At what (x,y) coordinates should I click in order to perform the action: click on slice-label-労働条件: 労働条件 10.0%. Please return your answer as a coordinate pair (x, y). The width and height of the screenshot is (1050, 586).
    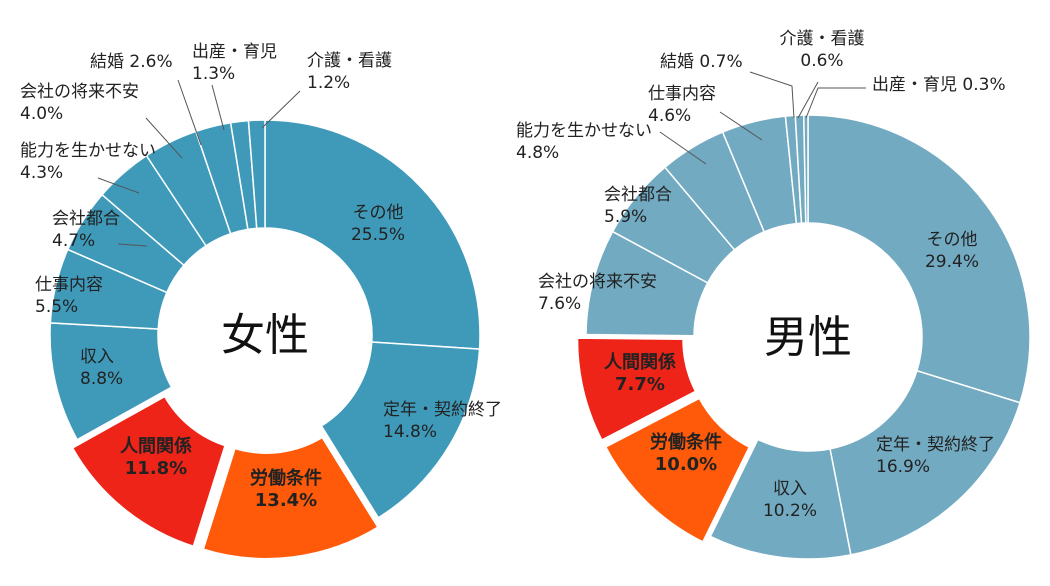
    Looking at the image, I should click on (686, 453).